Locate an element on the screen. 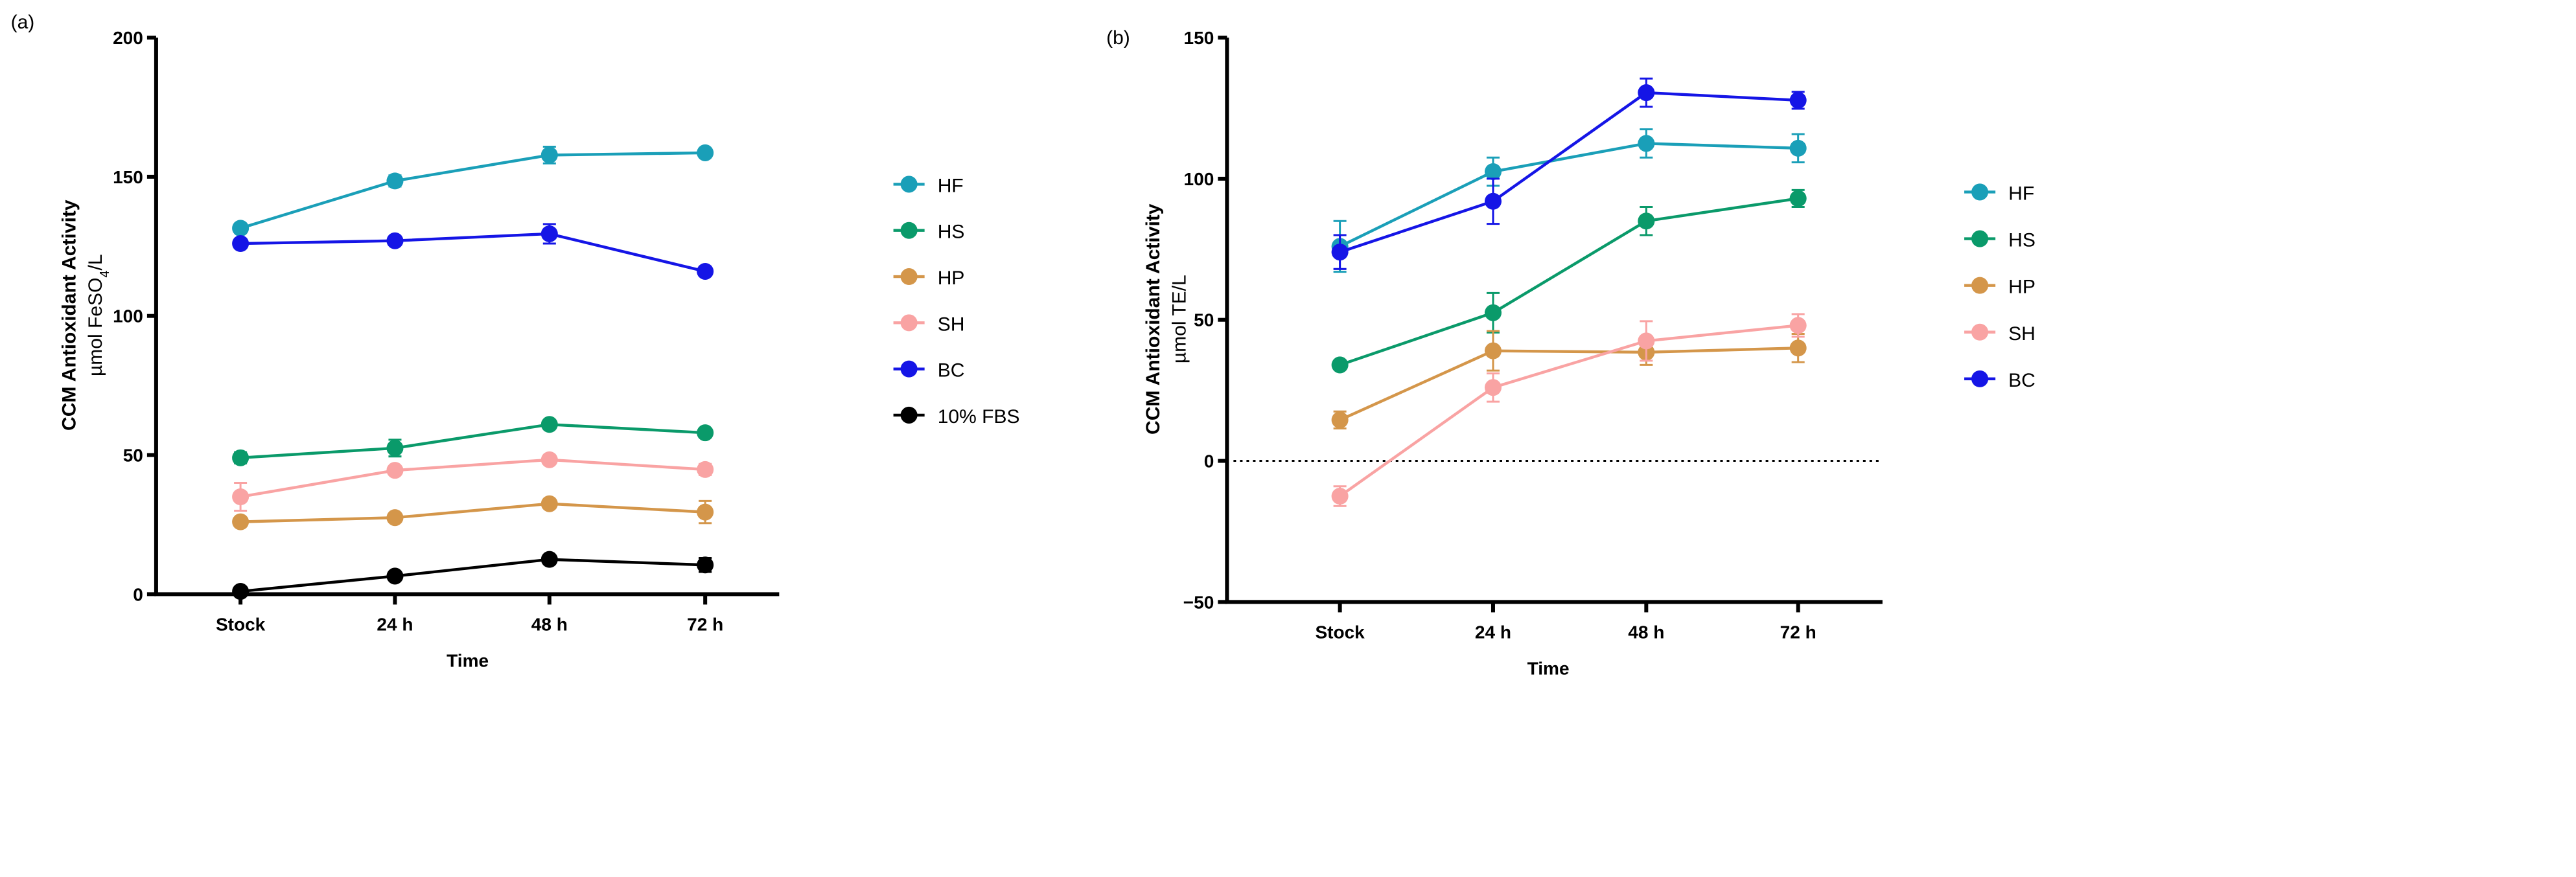 The image size is (2576, 877). legend-label: BC is located at coordinates (951, 371).